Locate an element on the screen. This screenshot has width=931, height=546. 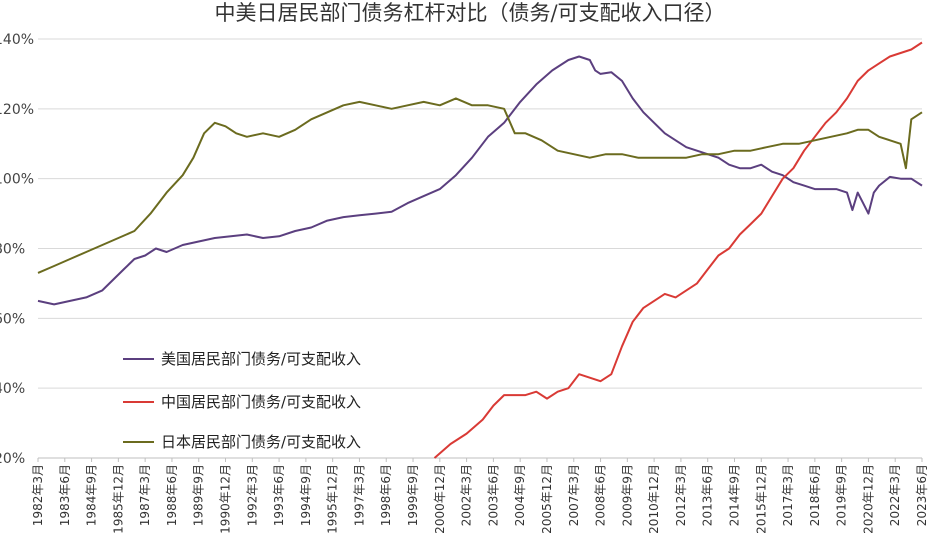
y-tick-label: 80% is located at coordinates (12, 250).